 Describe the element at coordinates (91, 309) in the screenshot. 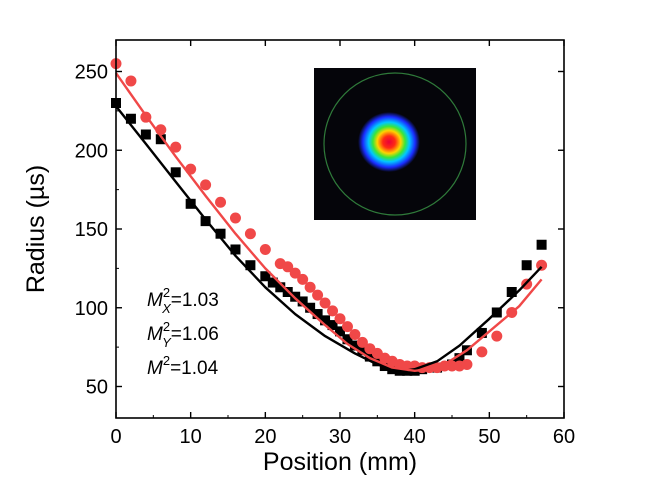

I see `y-tick-label: 100` at that location.